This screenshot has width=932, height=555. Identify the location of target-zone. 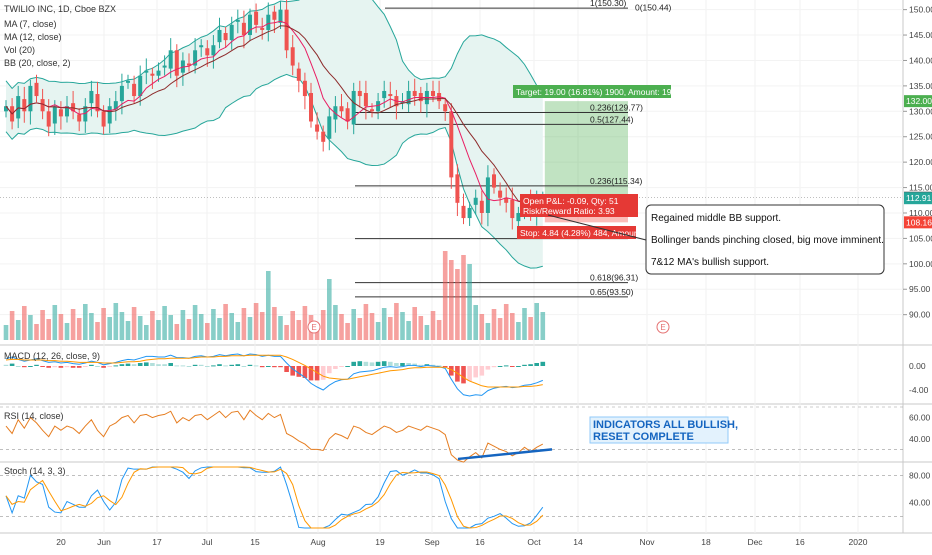
(586, 149).